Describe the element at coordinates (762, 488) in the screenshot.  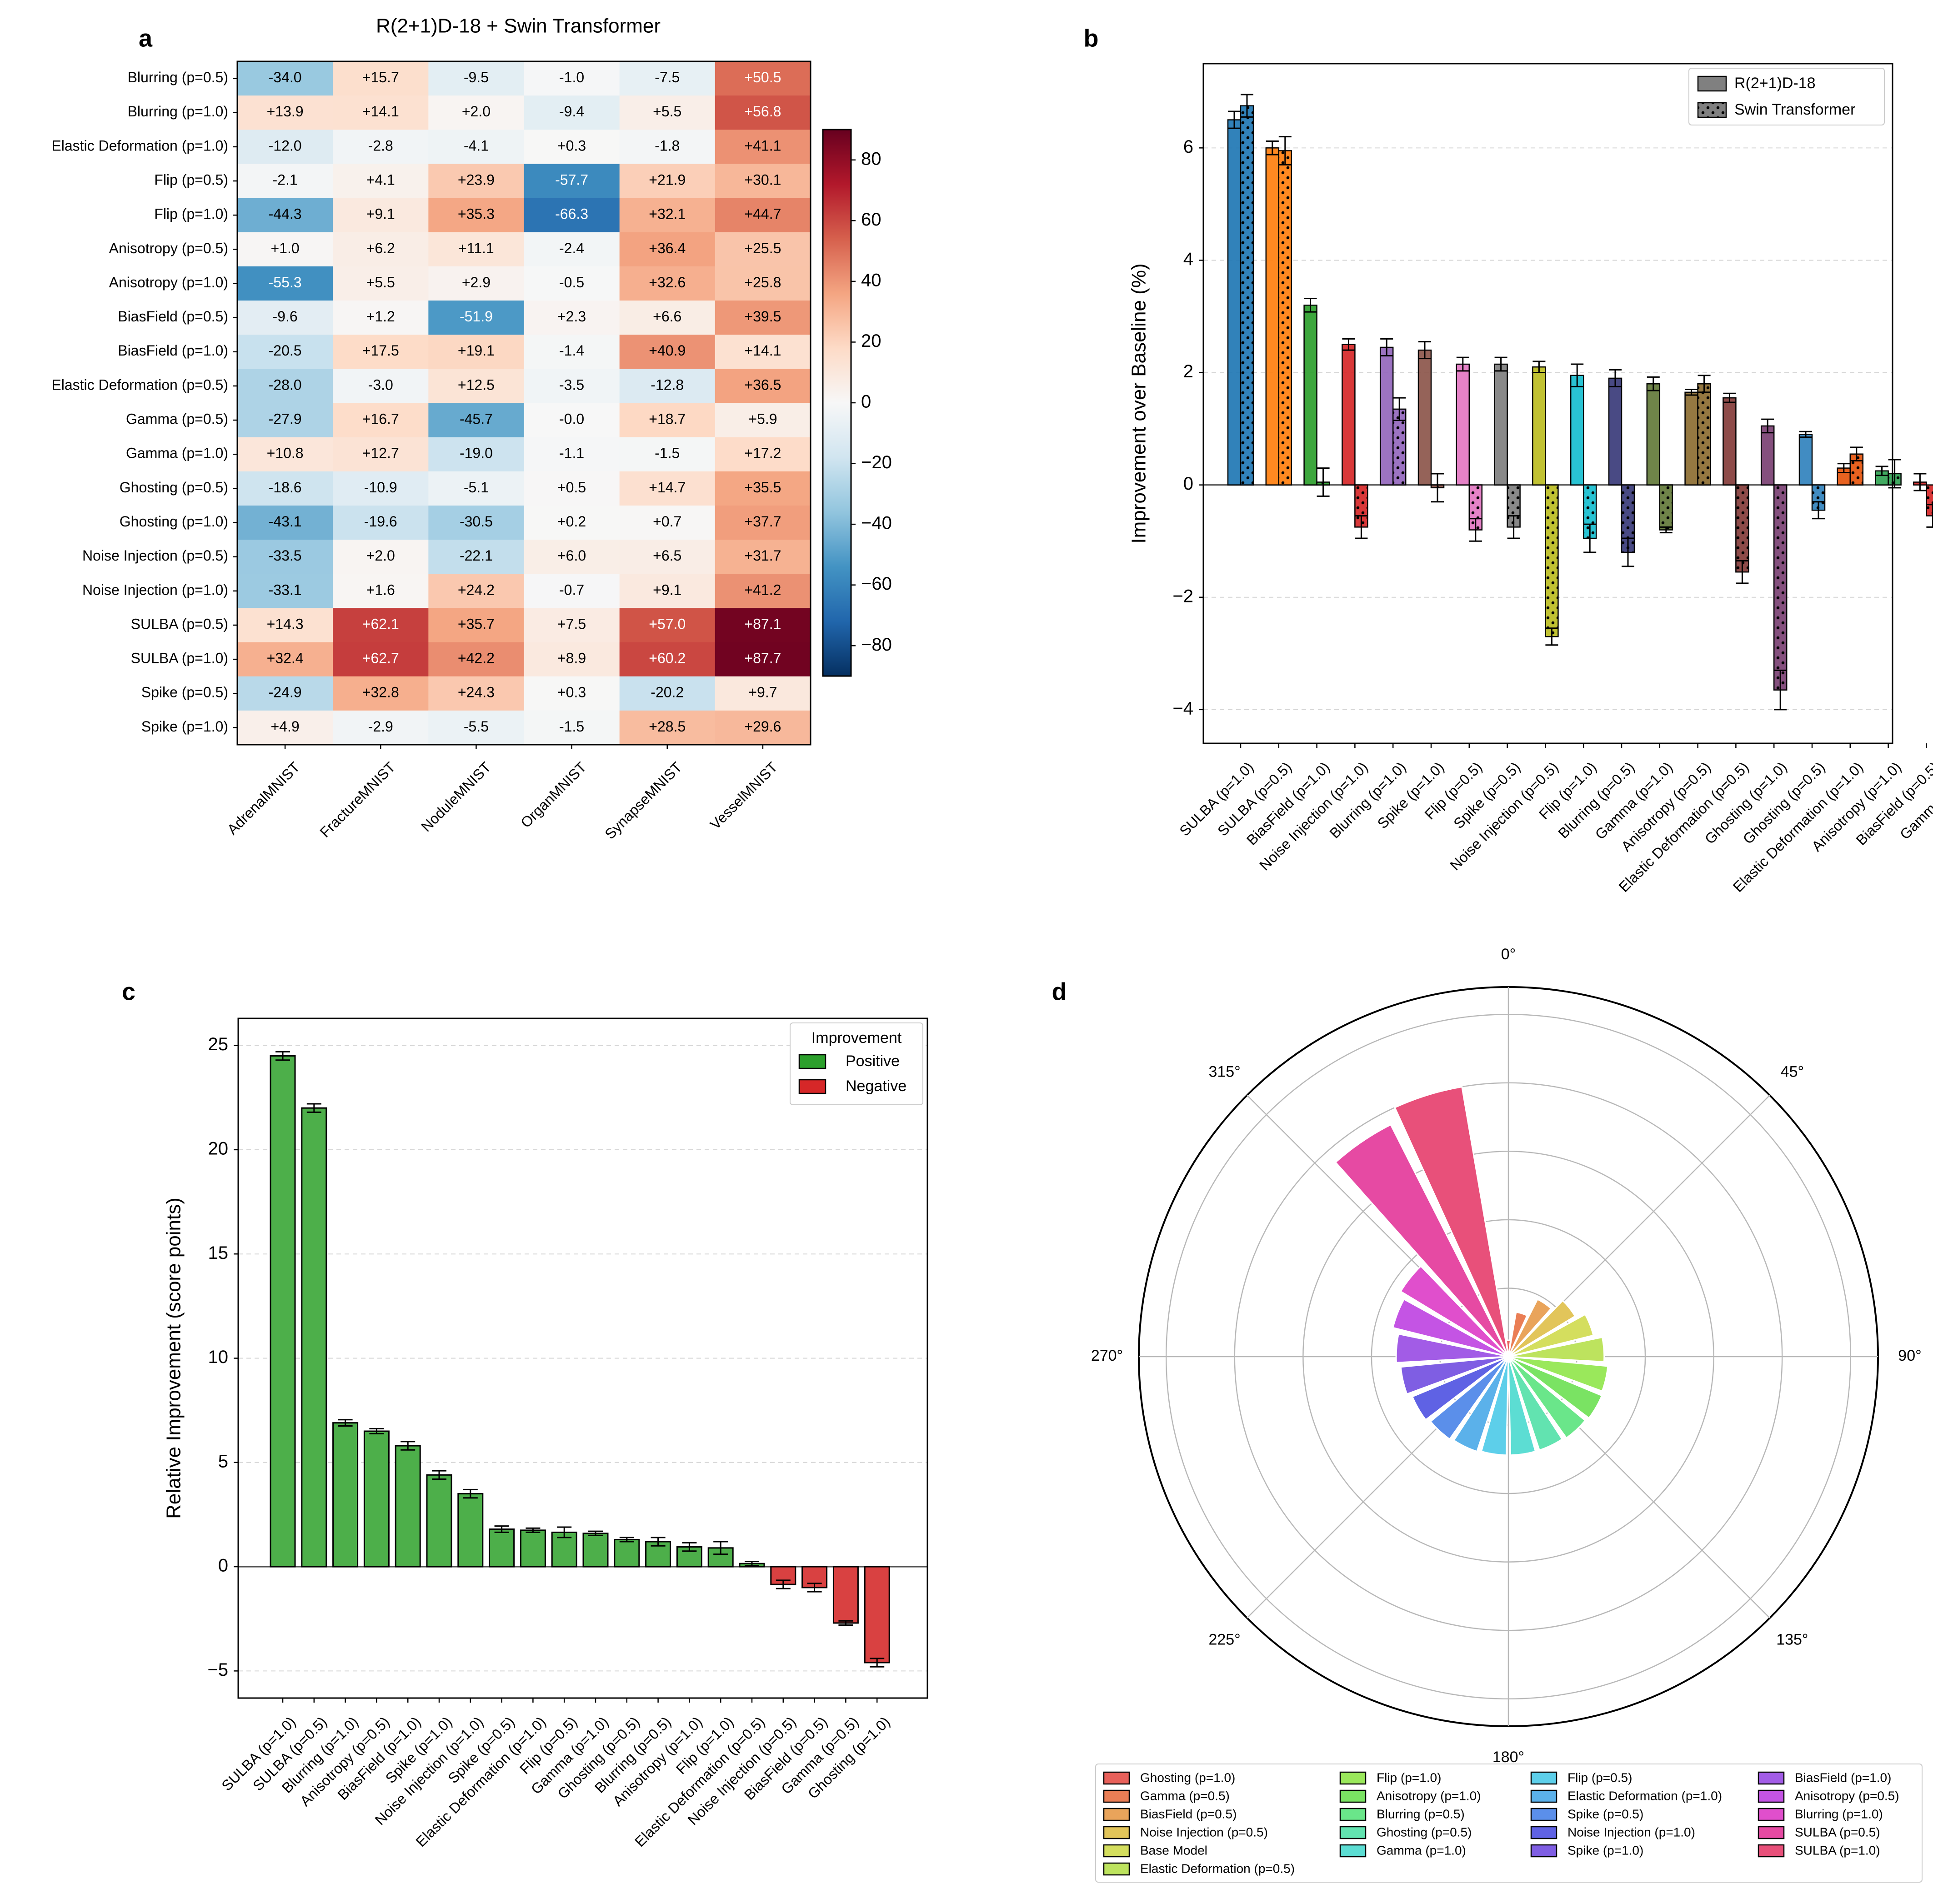
I see `cell-value: +35.5` at that location.